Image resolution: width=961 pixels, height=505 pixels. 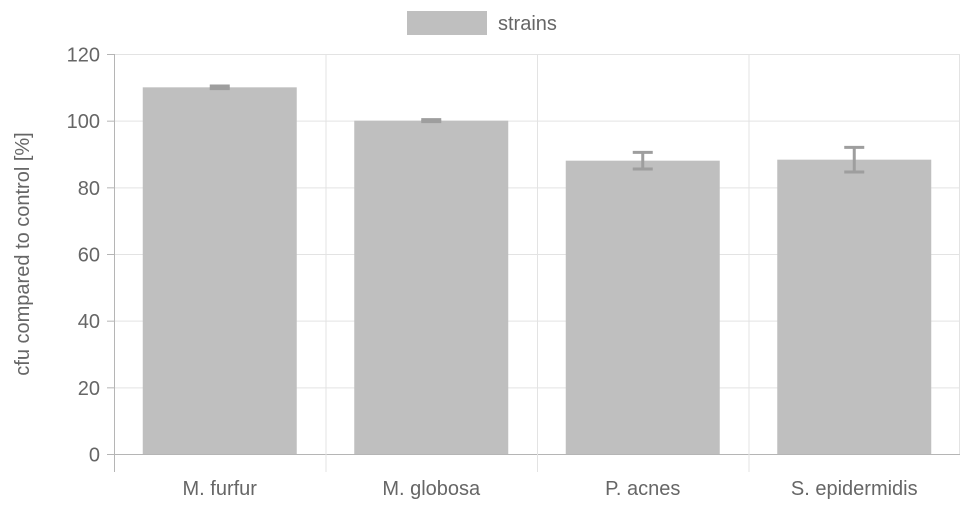 What do you see at coordinates (94, 456) in the screenshot?
I see `y-tick-label: 0` at bounding box center [94, 456].